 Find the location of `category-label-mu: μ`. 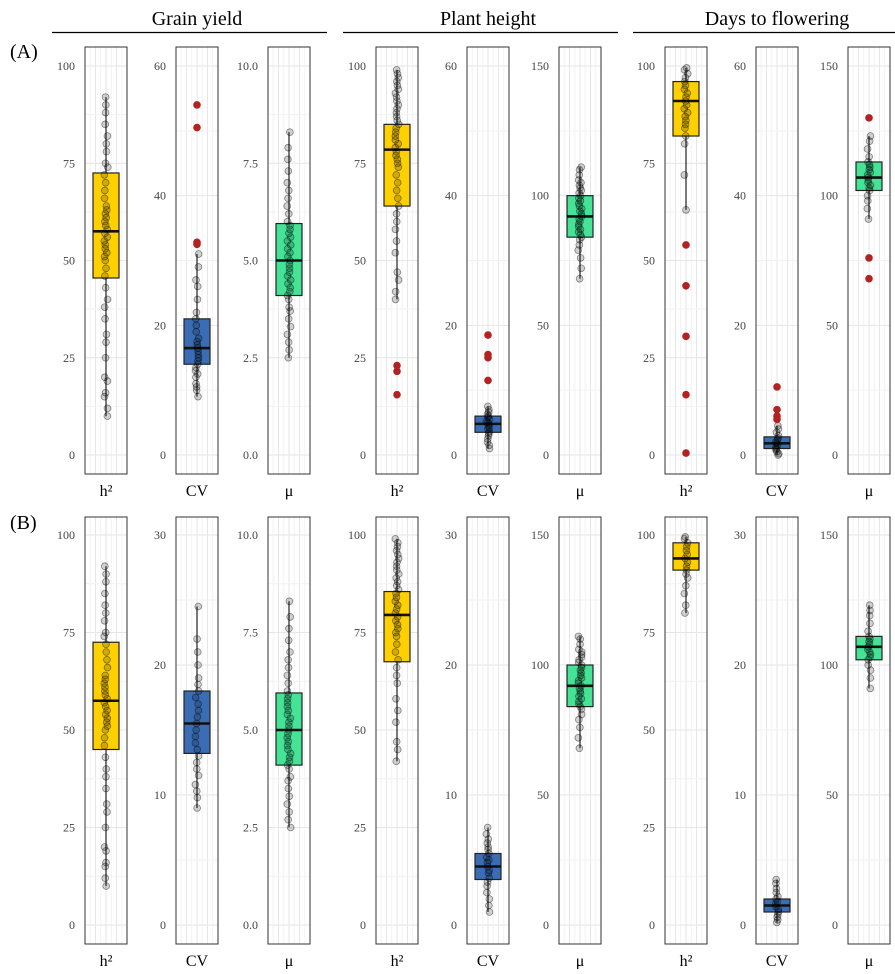

category-label-mu: μ is located at coordinates (869, 491).